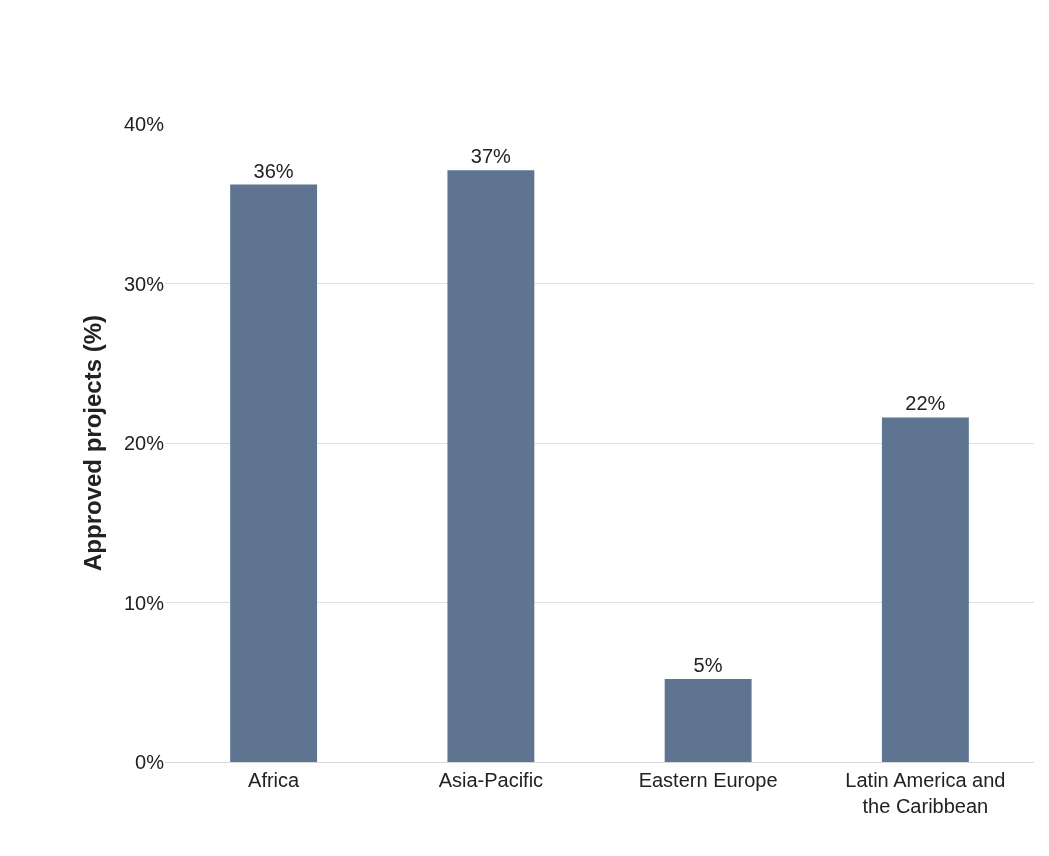 The height and width of the screenshot is (856, 1049). I want to click on y-tick-label: 20%, so click(144, 443).